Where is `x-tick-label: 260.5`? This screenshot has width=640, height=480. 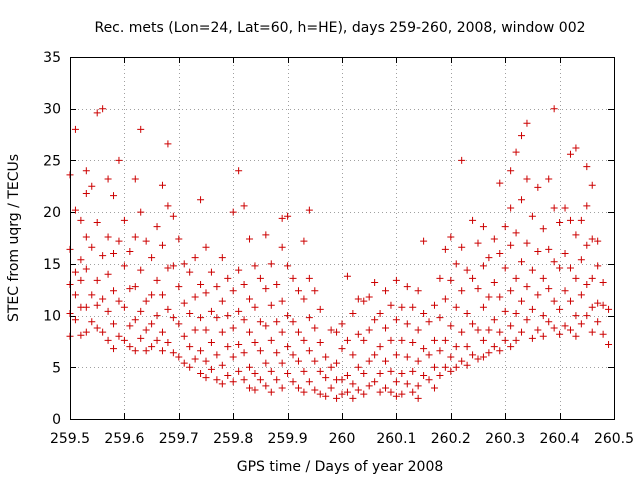 x-tick-label: 260.5 is located at coordinates (614, 439).